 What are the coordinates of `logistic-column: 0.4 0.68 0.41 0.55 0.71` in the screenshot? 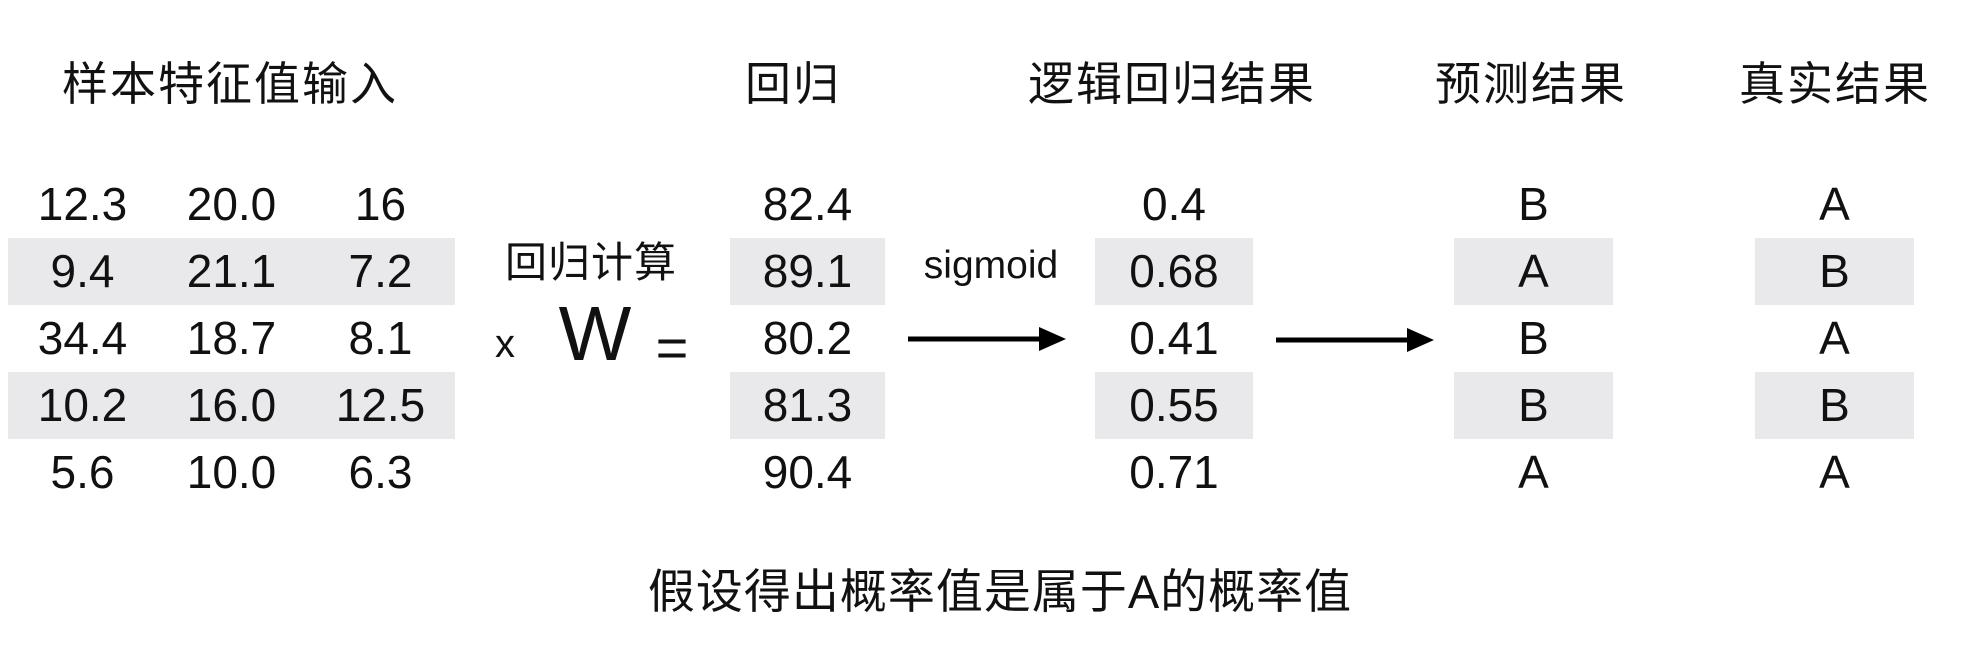 It's located at (1174, 338).